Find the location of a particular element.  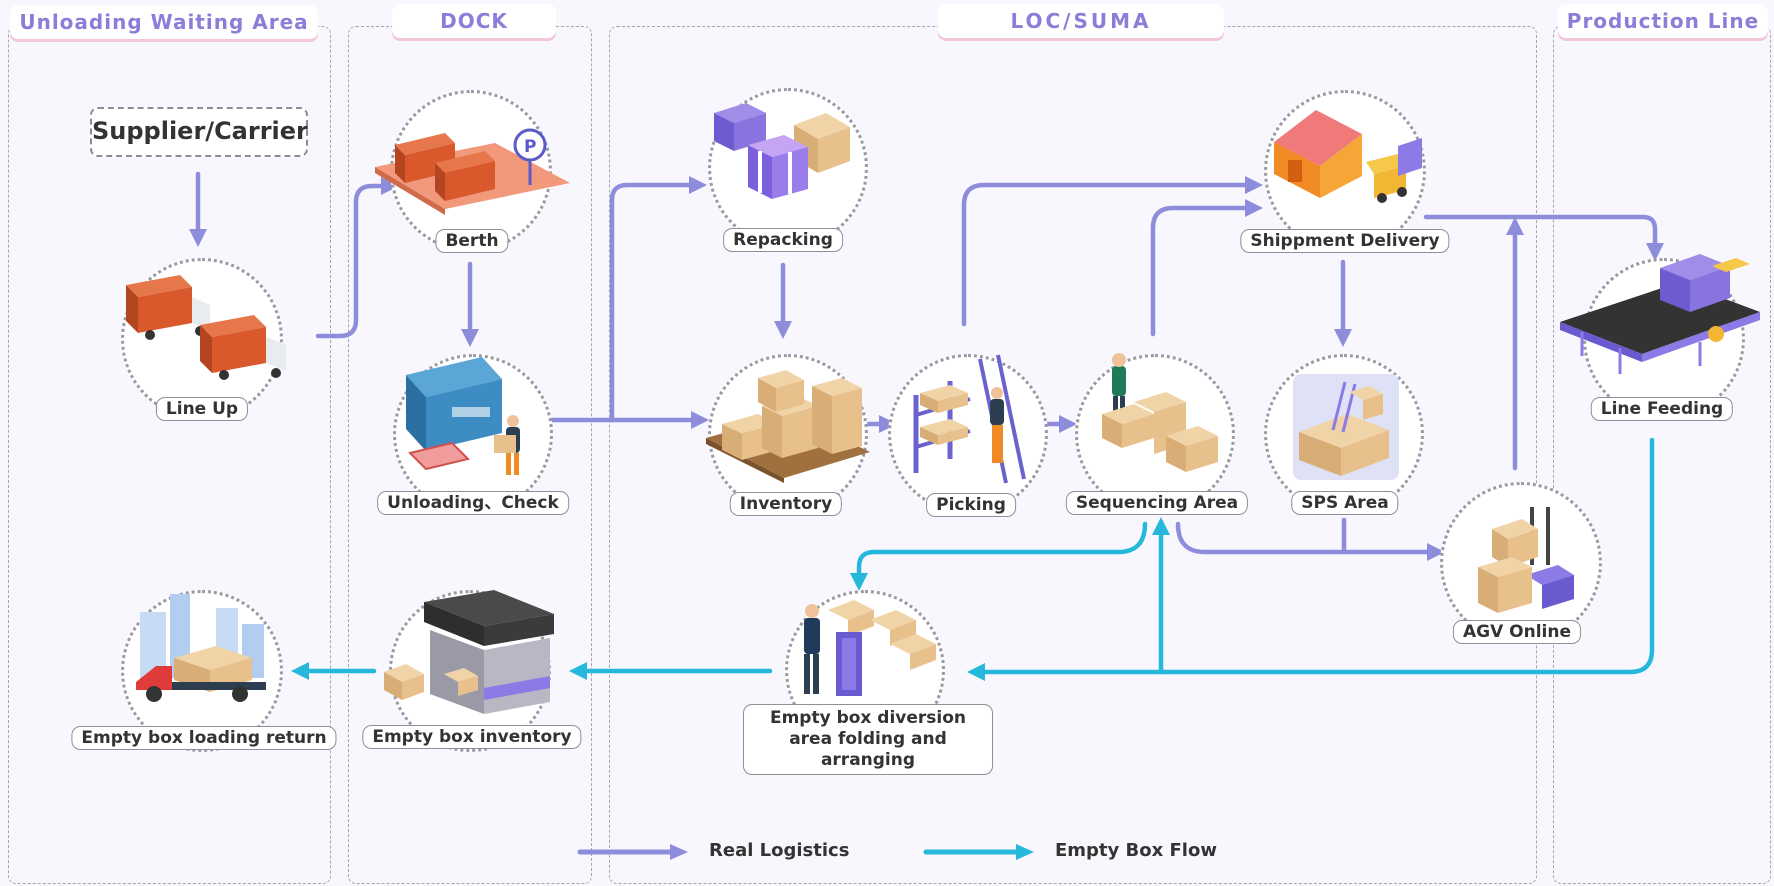

label-line-up: Line Up is located at coordinates (202, 409).